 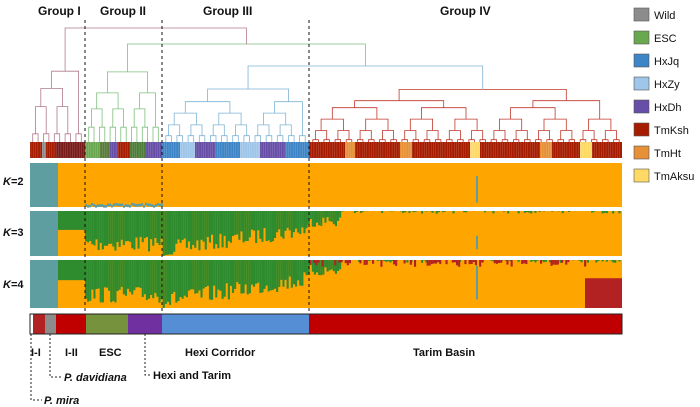 I want to click on legend-label-esc: ESC, so click(x=665, y=39).